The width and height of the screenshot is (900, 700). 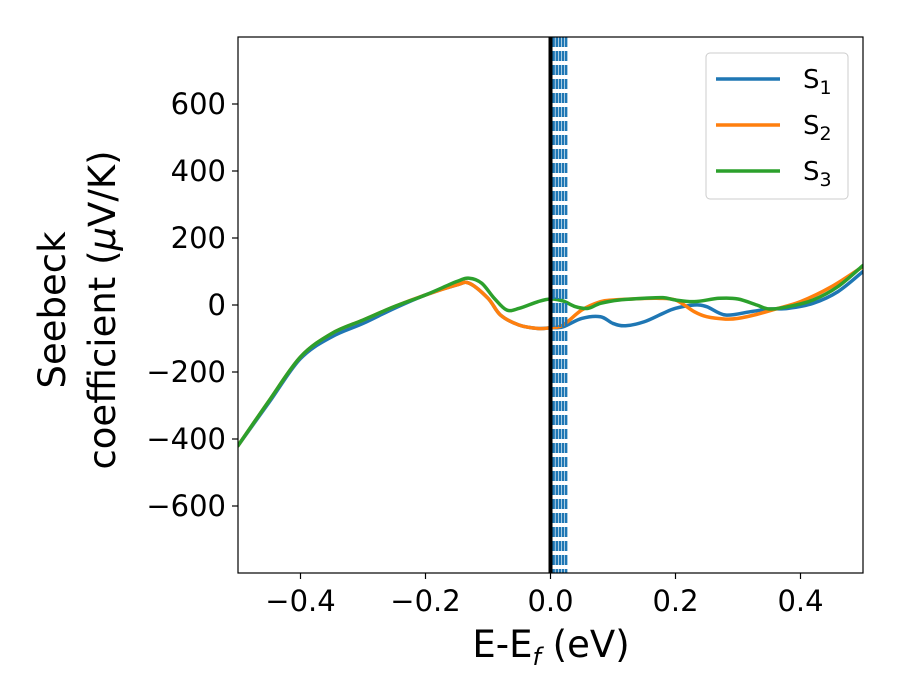 What do you see at coordinates (186, 506) in the screenshot?
I see `y-tick-label: −600` at bounding box center [186, 506].